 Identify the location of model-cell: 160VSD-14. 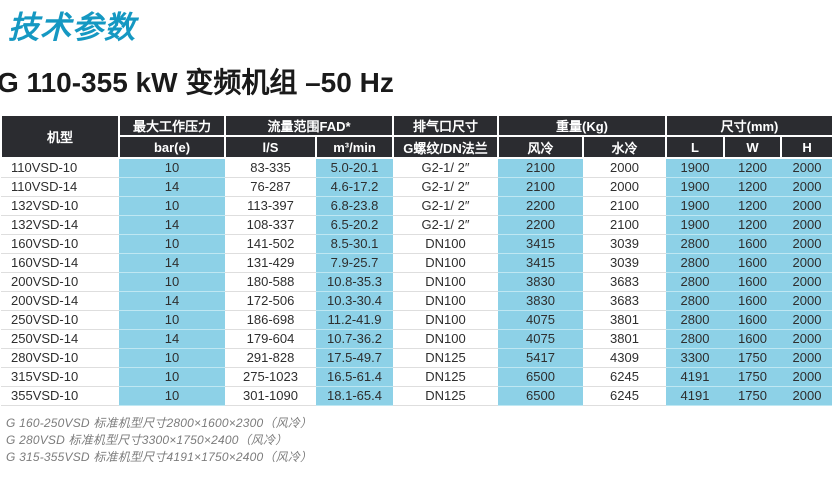
(60, 263).